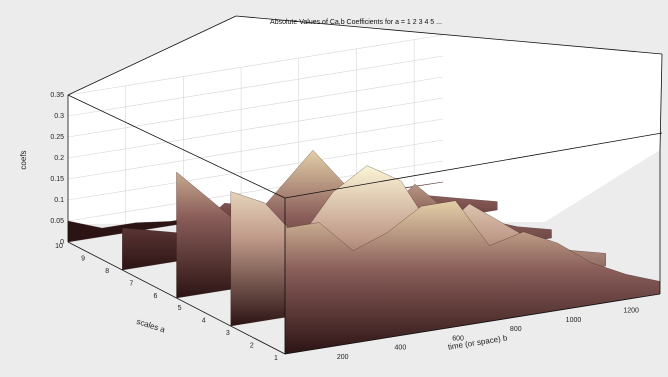 The width and height of the screenshot is (668, 377). What do you see at coordinates (180, 308) in the screenshot?
I see `y-tick-label: 5` at bounding box center [180, 308].